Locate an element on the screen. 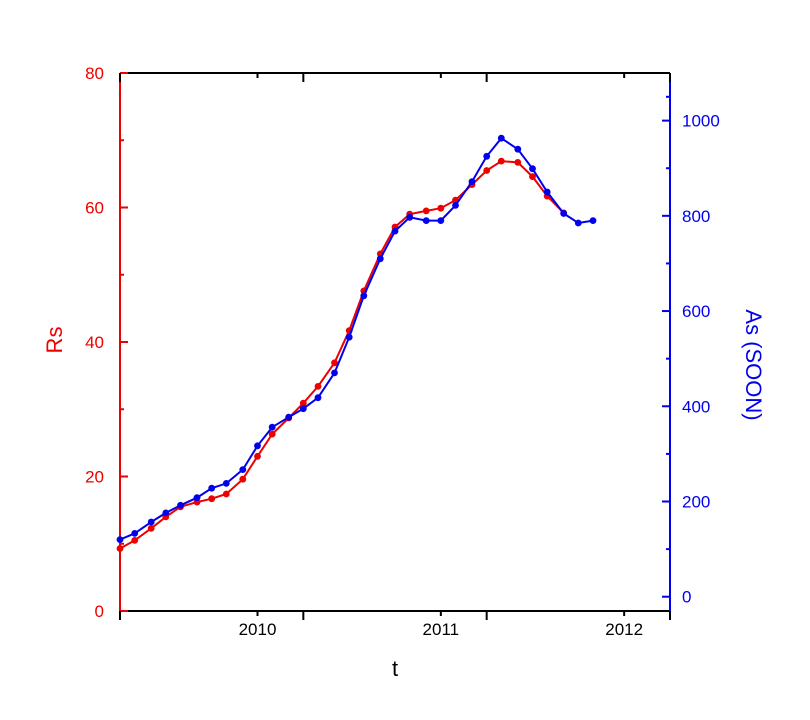 This screenshot has width=810, height=720. left-axis-title: Rs is located at coordinates (54, 340).